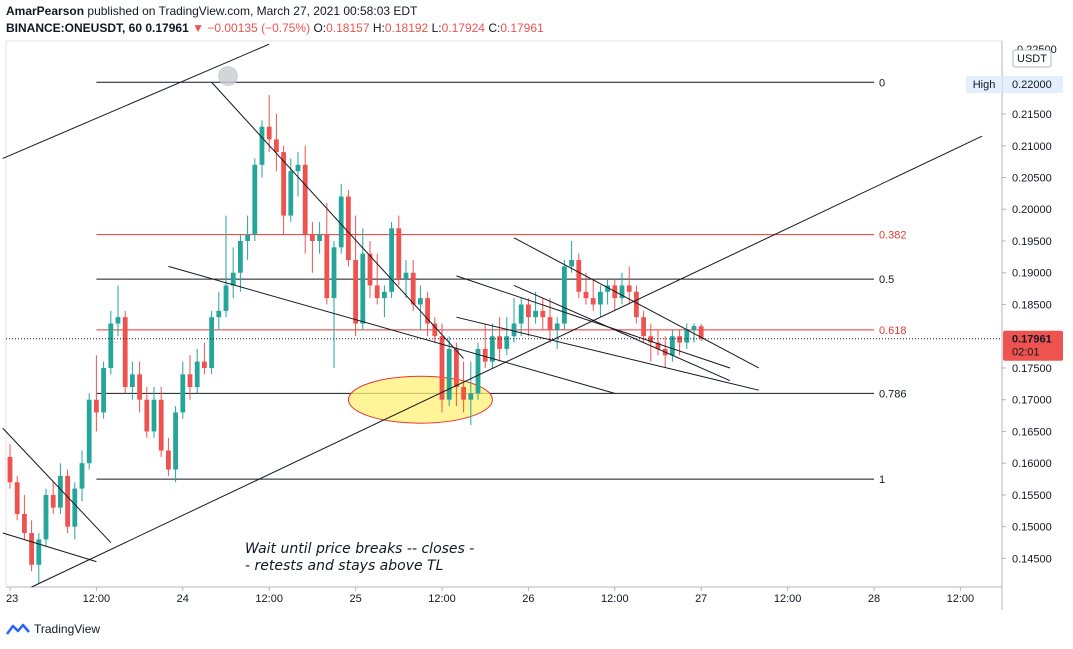  What do you see at coordinates (348, 28) in the screenshot?
I see `open-value: 0.18157` at bounding box center [348, 28].